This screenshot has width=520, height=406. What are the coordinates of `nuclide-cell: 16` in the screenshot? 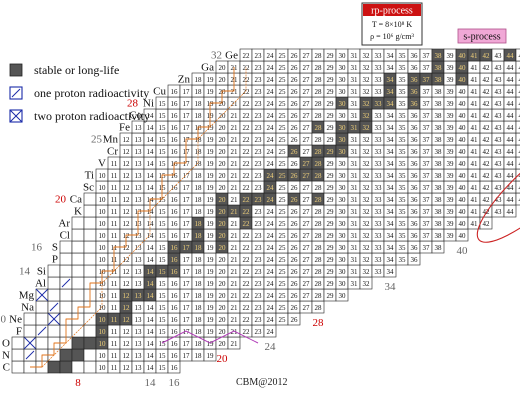 It's located at (174, 271).